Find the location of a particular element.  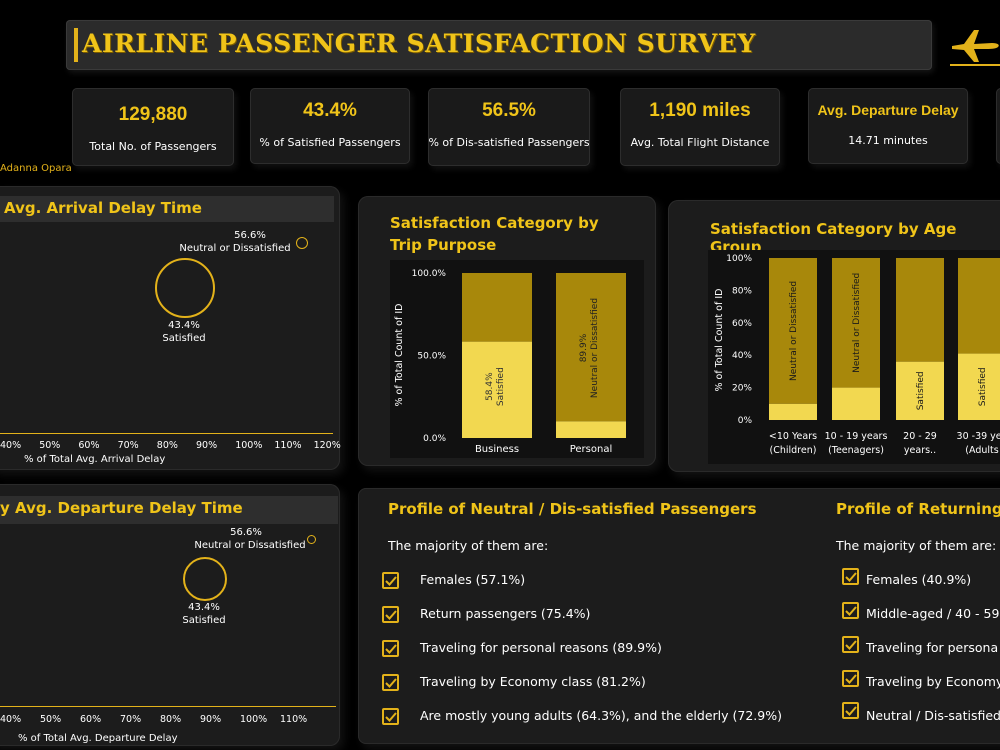

y-tick-label: 40% is located at coordinates (742, 356).